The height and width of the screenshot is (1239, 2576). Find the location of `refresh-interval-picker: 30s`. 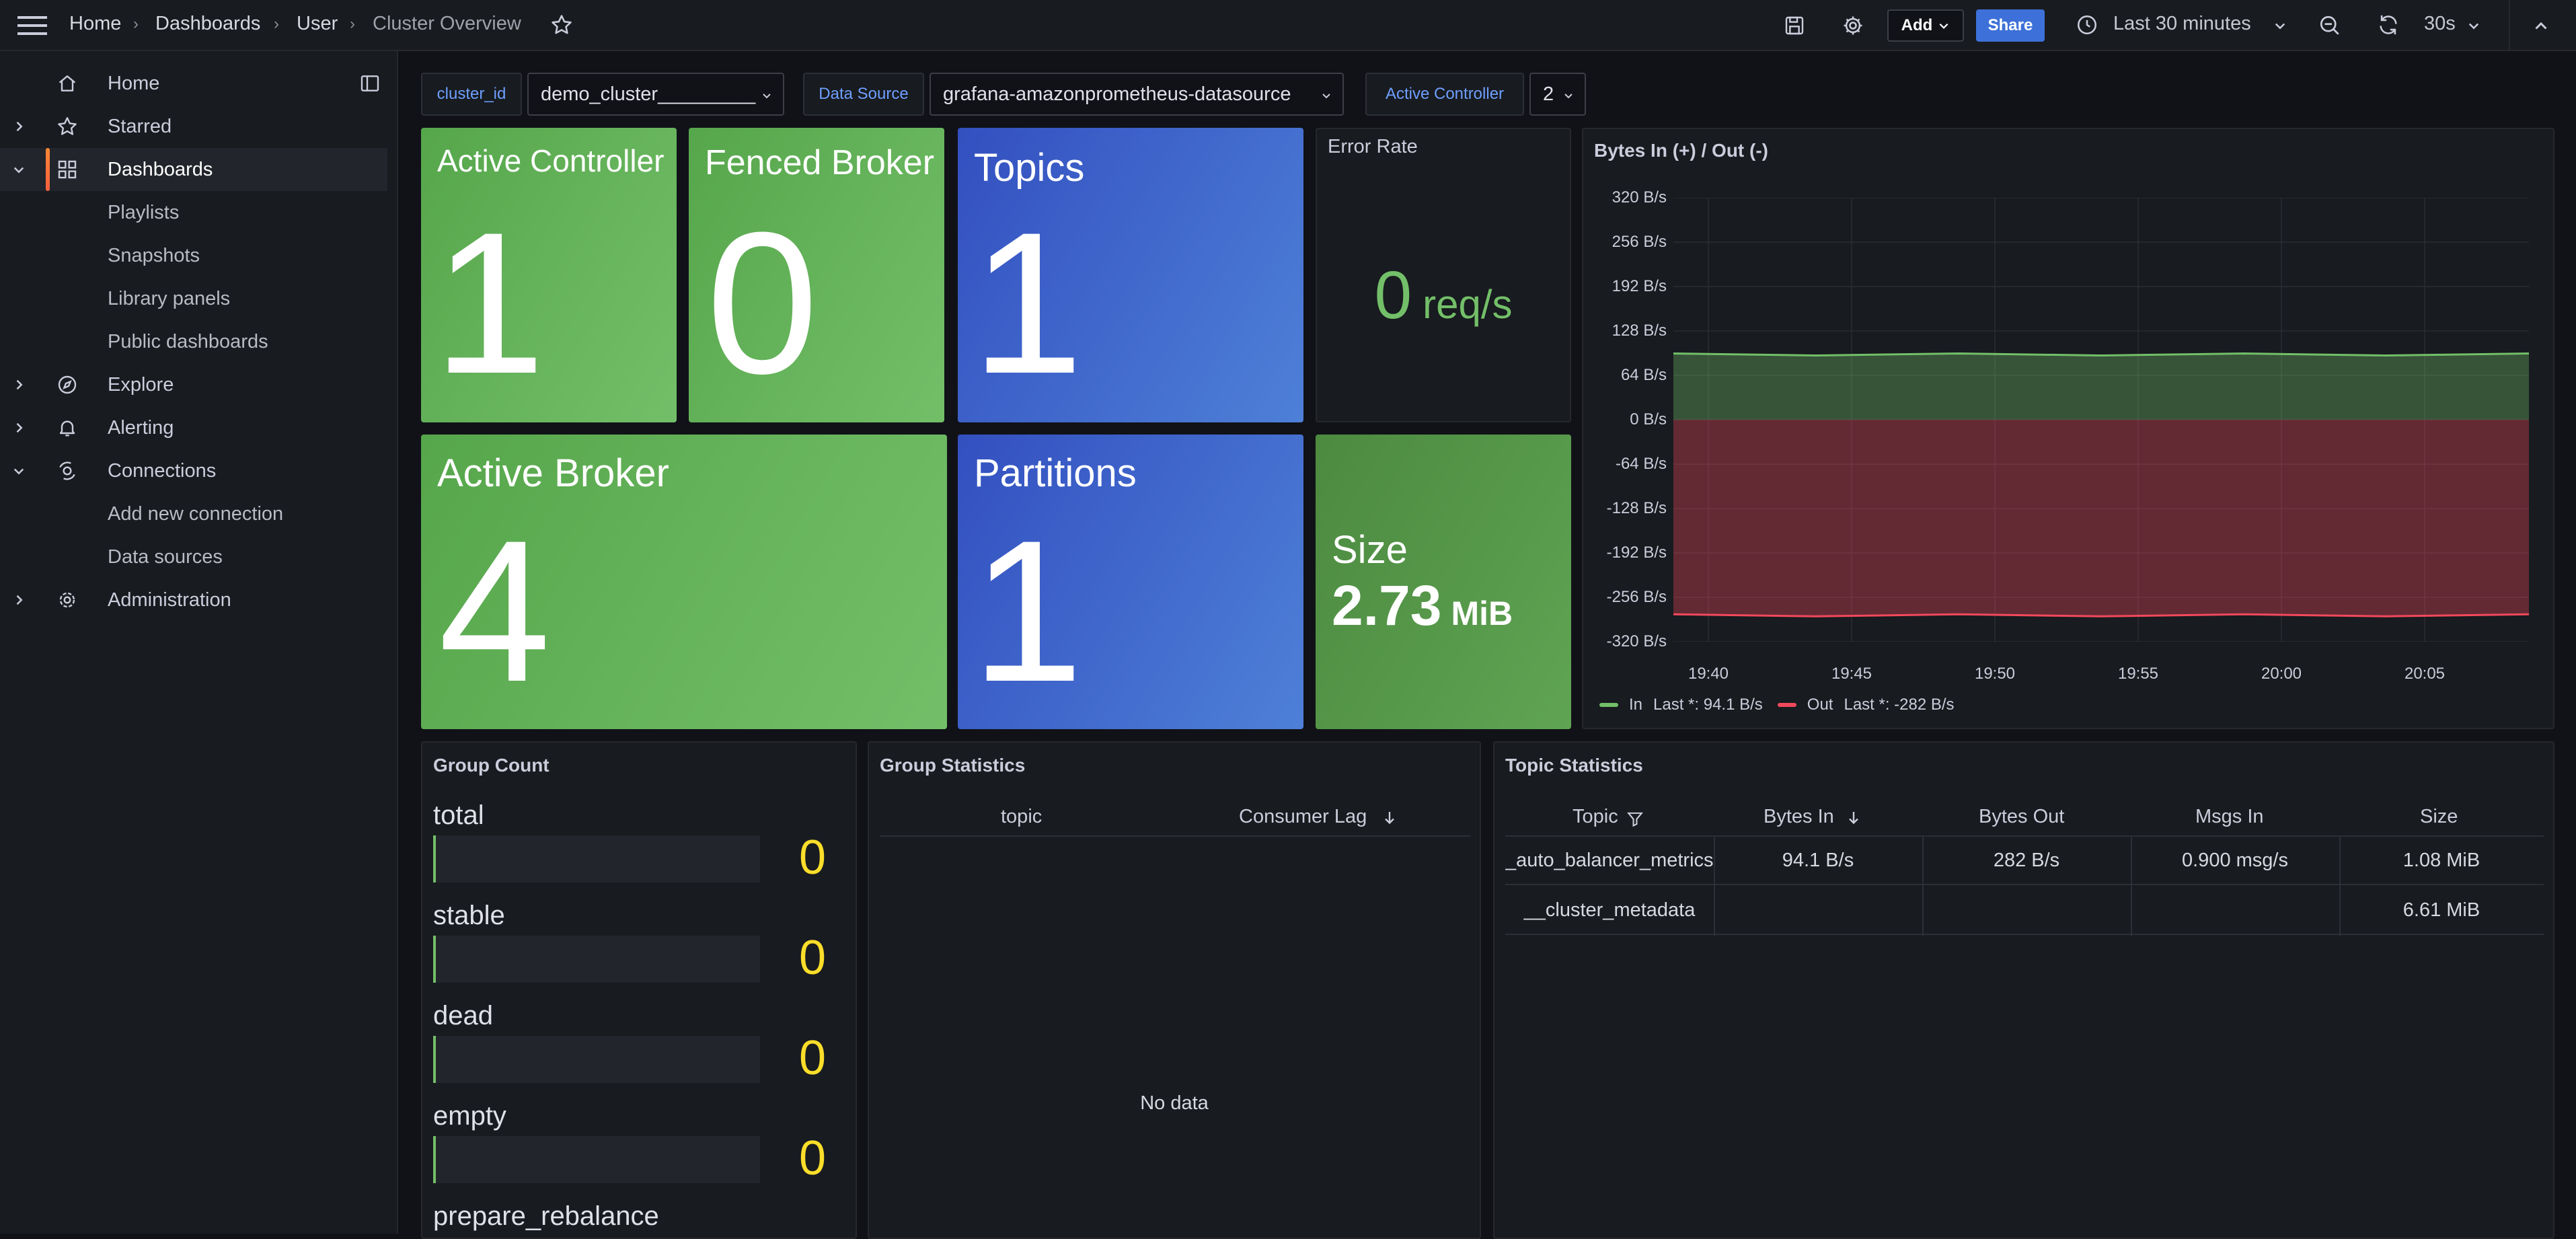

refresh-interval-picker: 30s is located at coordinates (2440, 23).